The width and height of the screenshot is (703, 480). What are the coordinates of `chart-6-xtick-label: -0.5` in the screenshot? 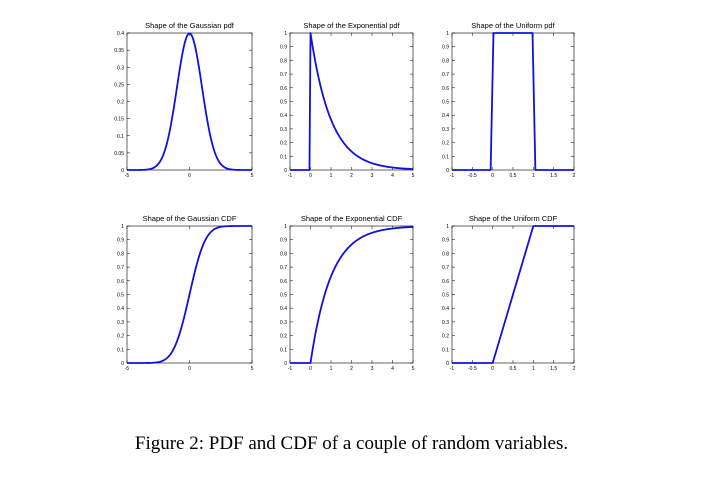 It's located at (472, 369).